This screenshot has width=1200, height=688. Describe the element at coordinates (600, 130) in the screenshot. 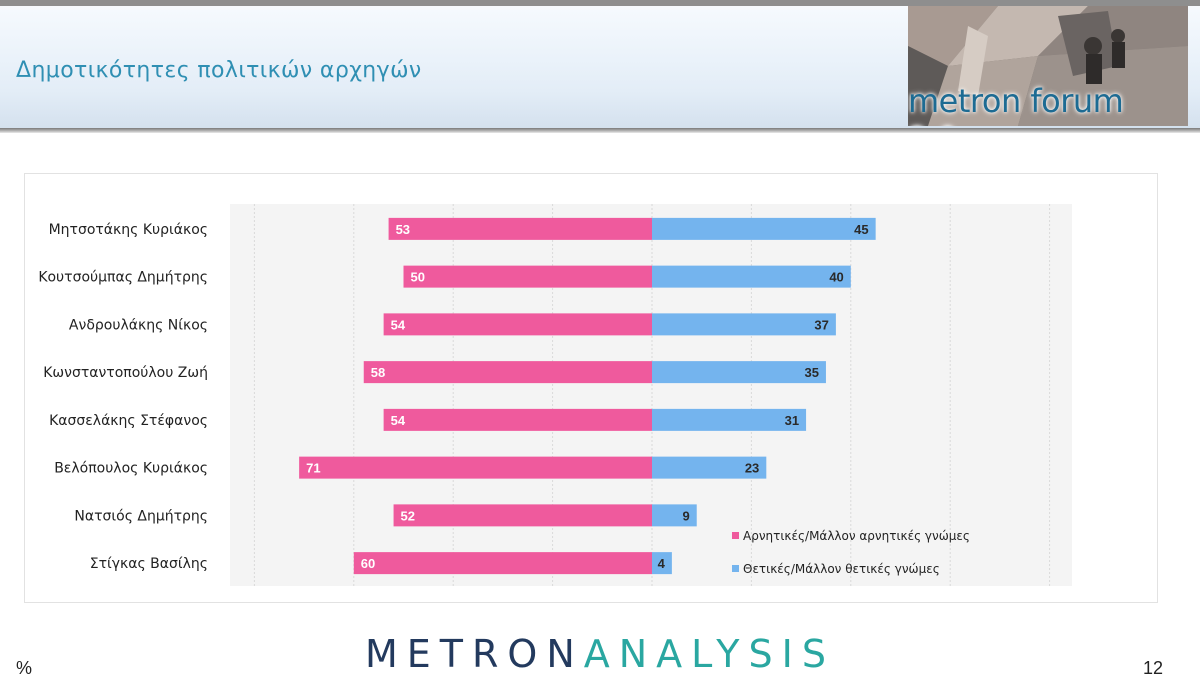

I see `header-shadow` at that location.